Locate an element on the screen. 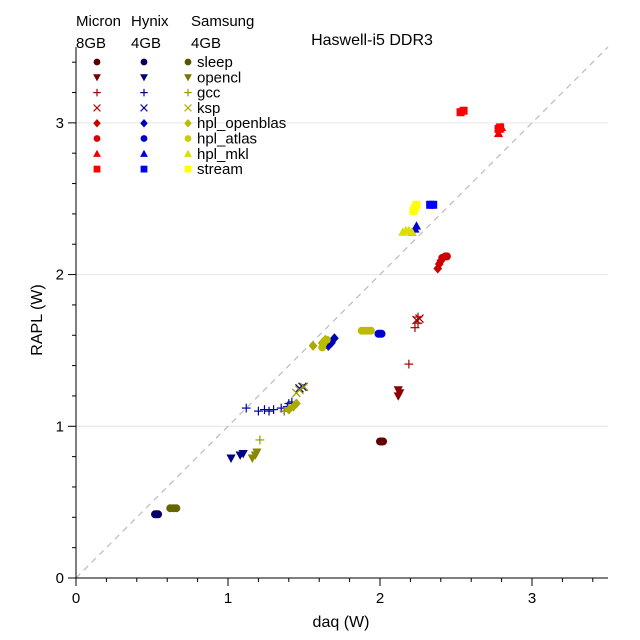  series-micron-sleep is located at coordinates (382, 441).